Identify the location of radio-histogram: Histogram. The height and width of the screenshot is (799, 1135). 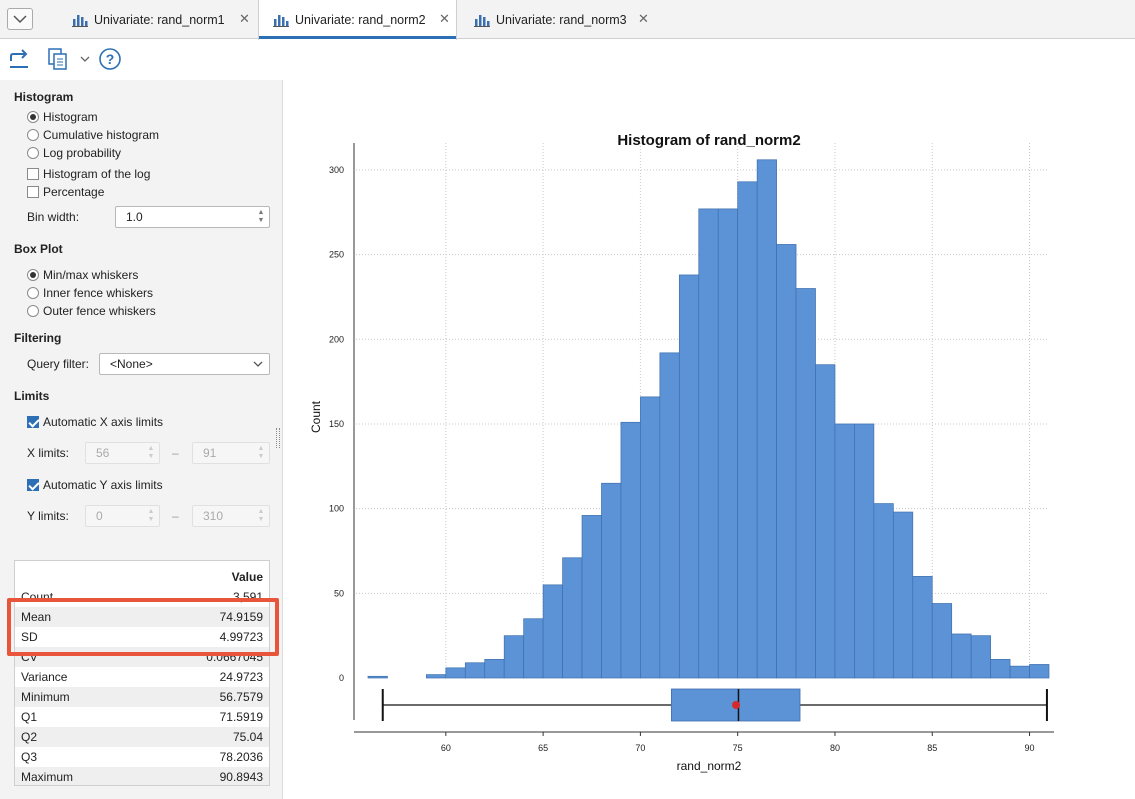
(62, 117).